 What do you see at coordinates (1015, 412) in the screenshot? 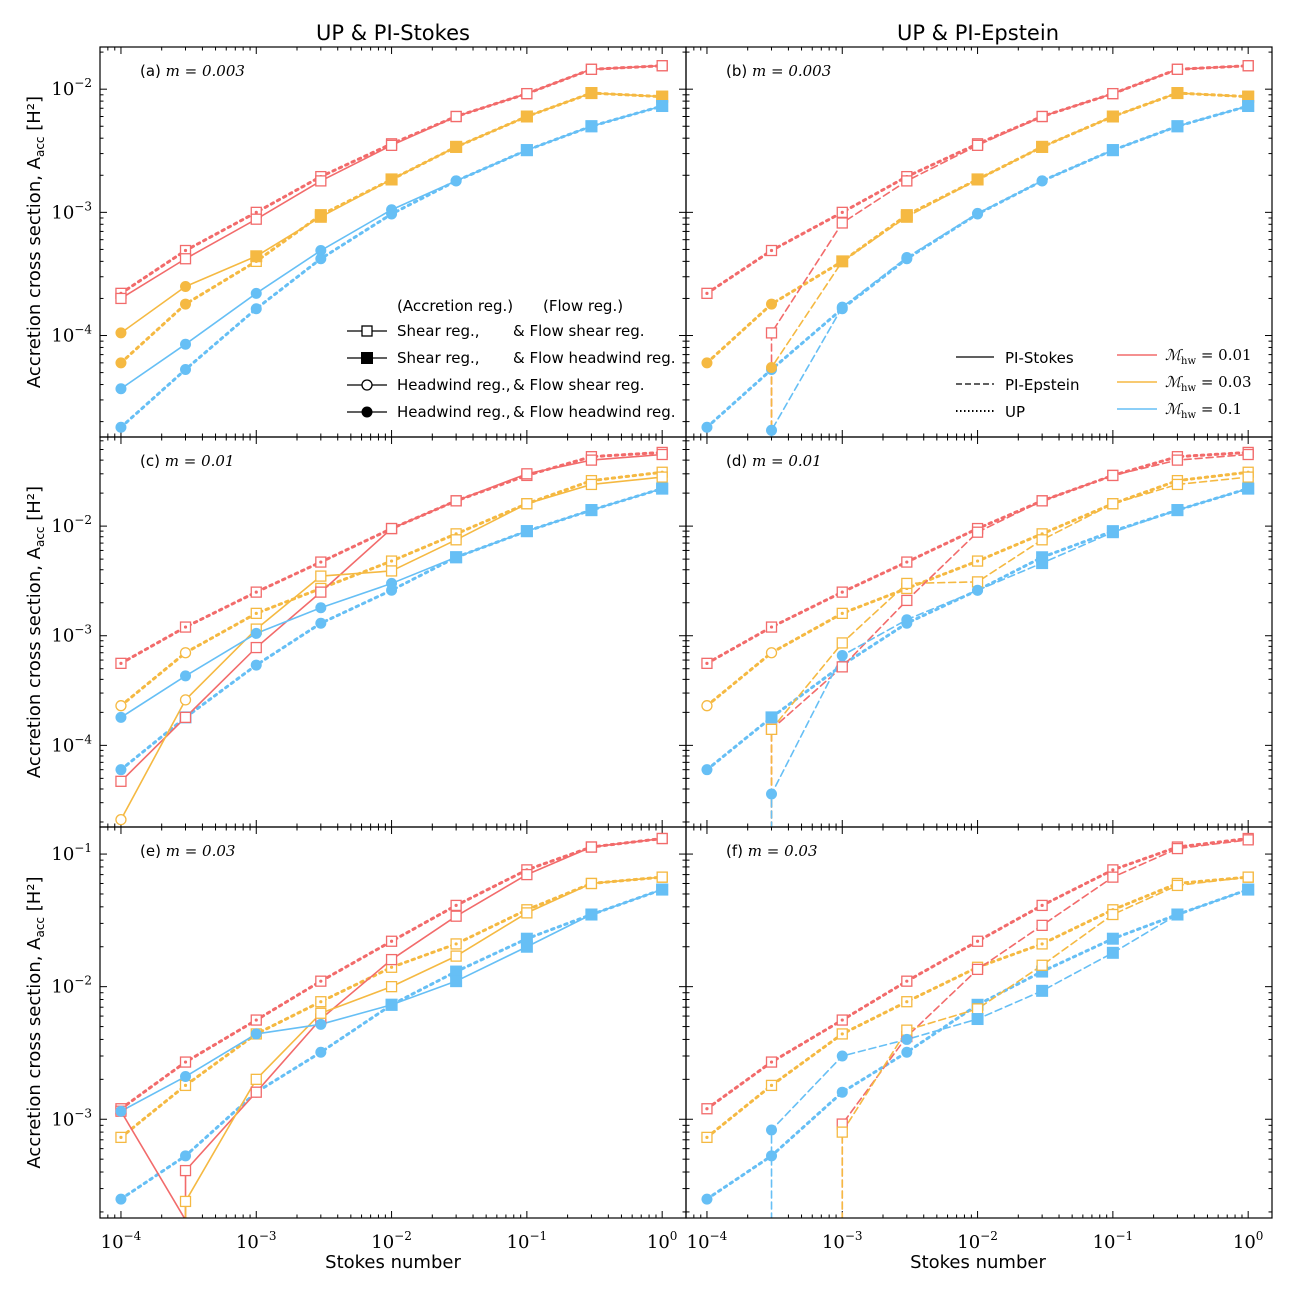
I see `legend-style-label: UP` at bounding box center [1015, 412].